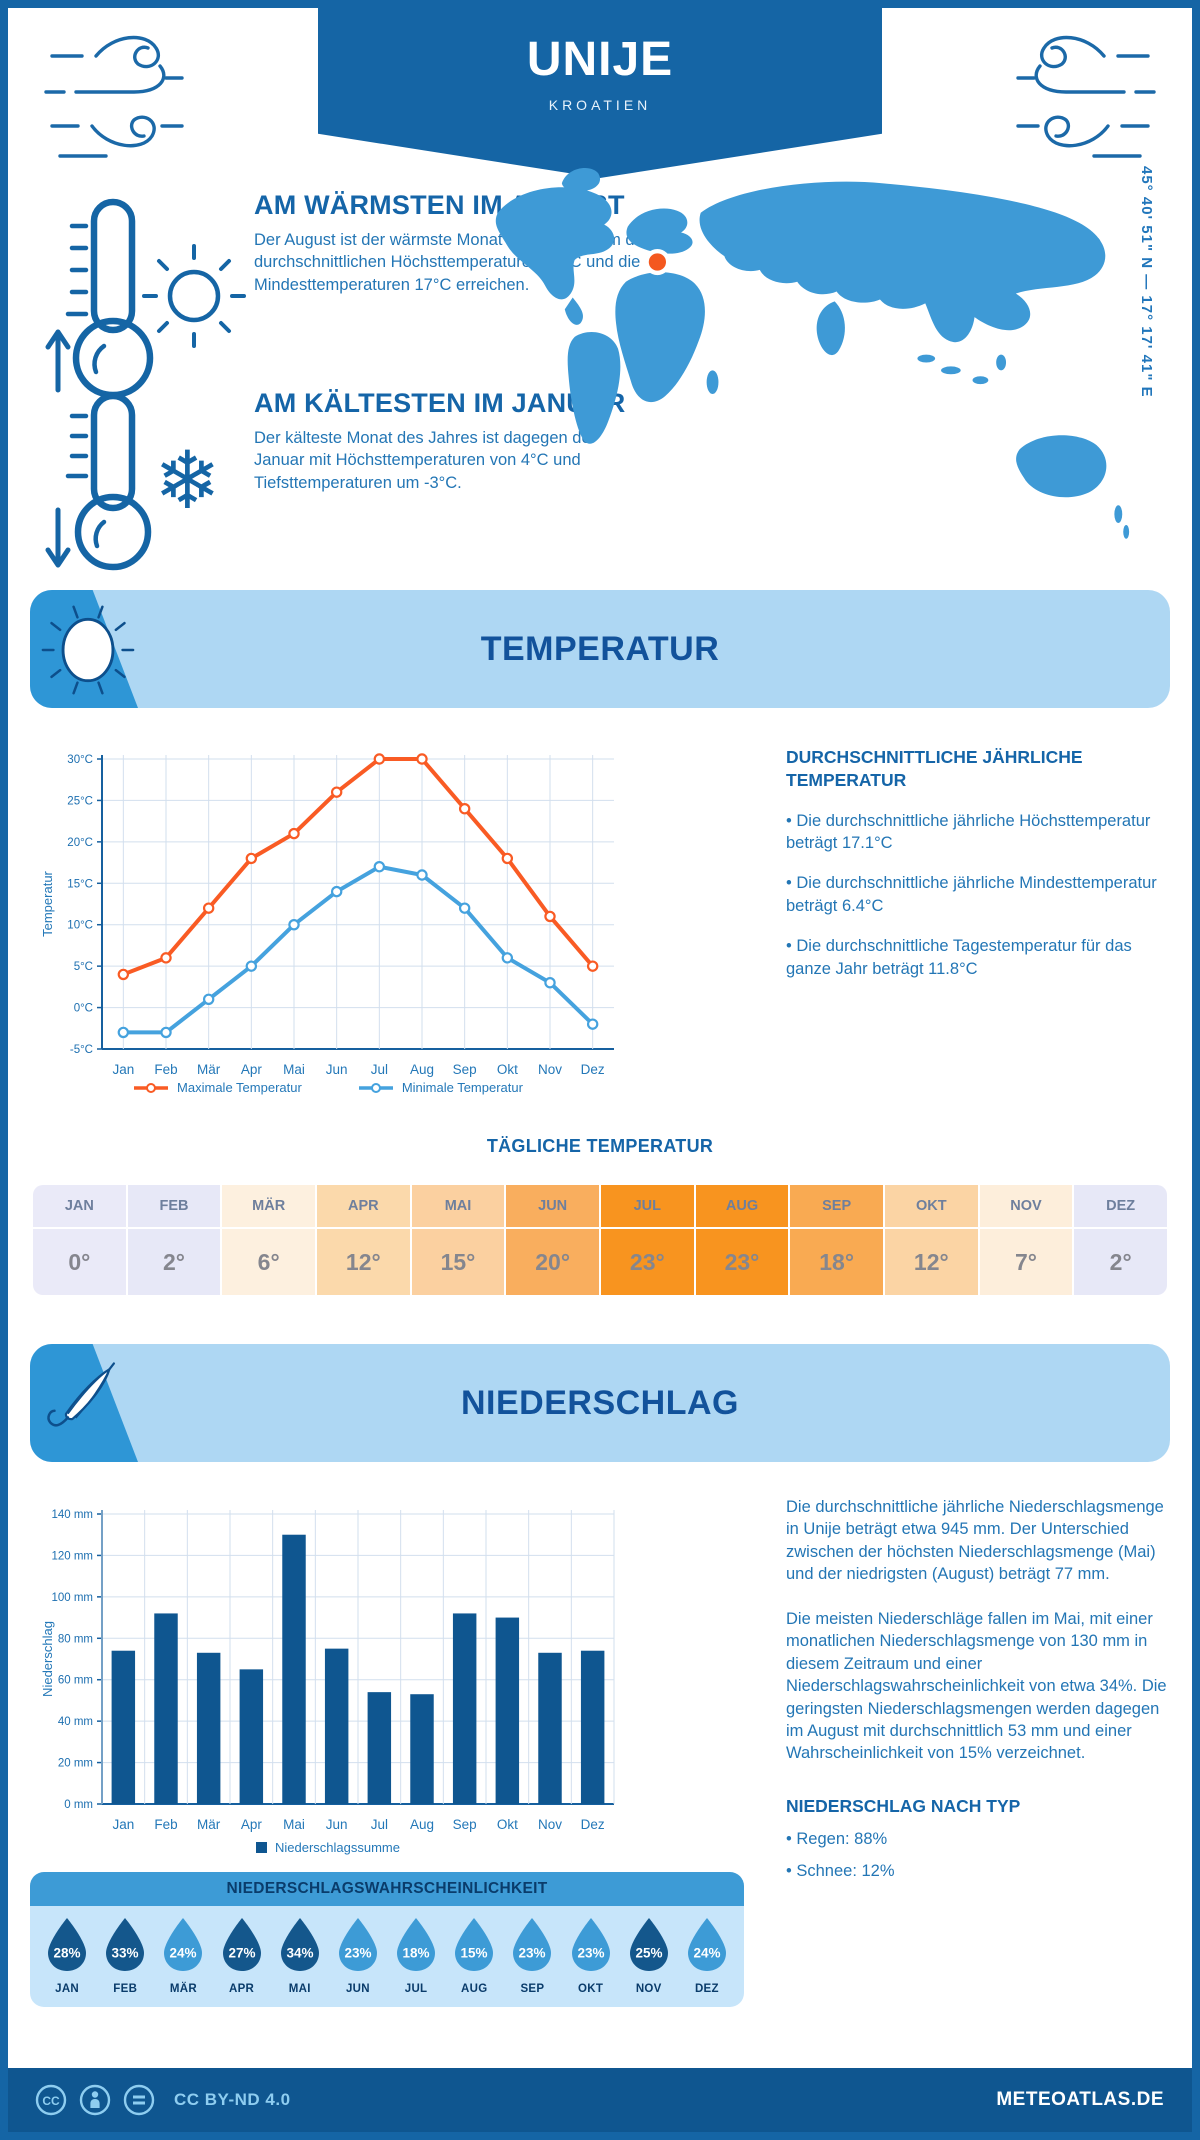 The height and width of the screenshot is (2140, 1200). I want to click on probability-drop: 23% JUN, so click(358, 1955).